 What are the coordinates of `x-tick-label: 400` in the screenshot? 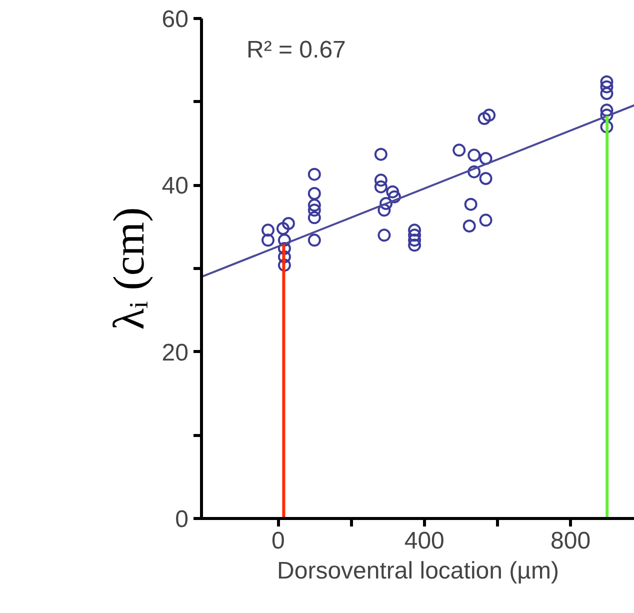 It's located at (424, 541).